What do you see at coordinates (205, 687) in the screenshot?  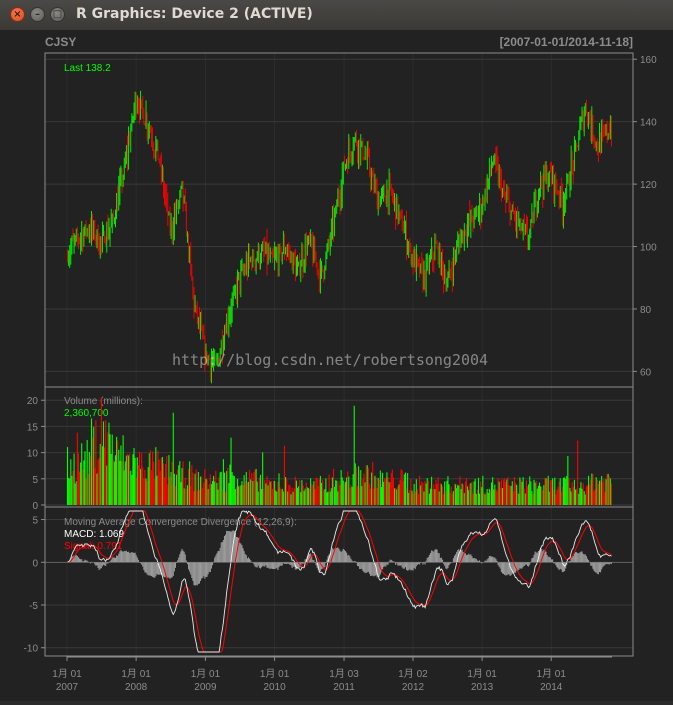 I see `x-tick-year-label: 2009` at bounding box center [205, 687].